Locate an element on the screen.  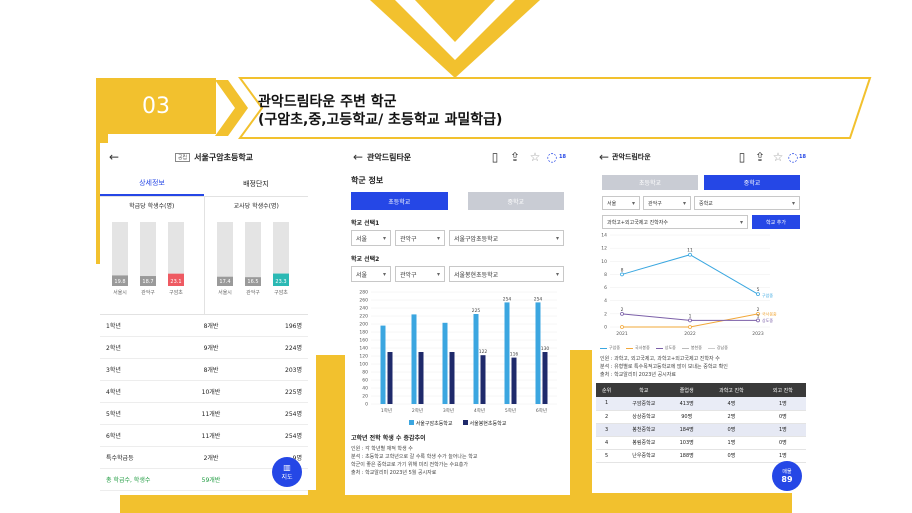
y-tick-label: 4 is located at coordinates (605, 301).